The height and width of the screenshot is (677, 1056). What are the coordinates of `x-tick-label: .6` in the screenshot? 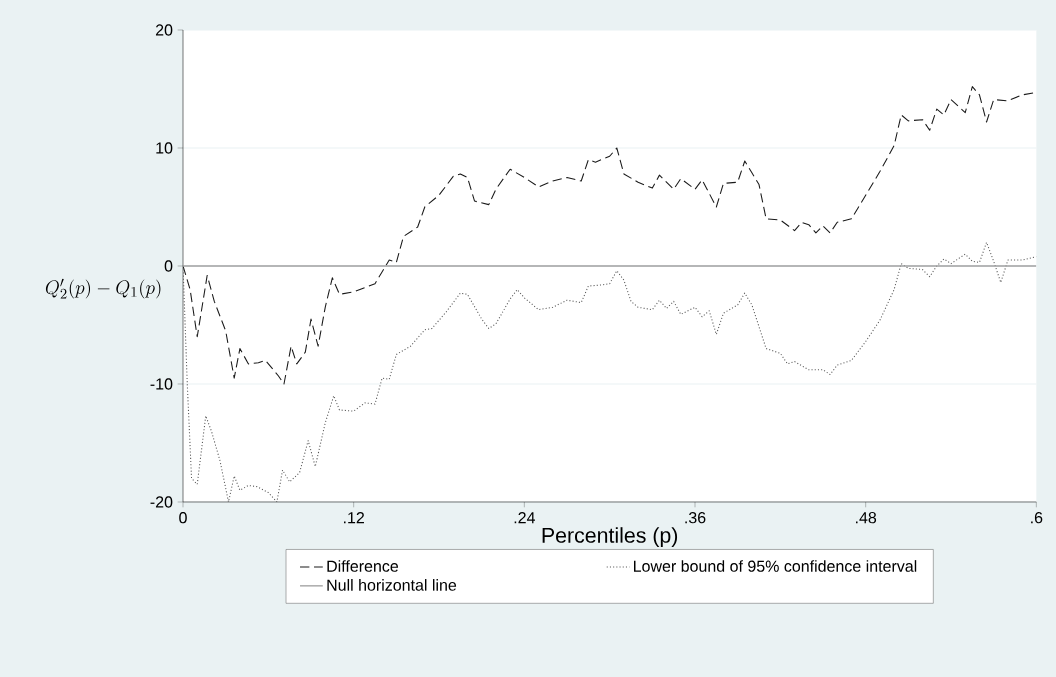 It's located at (1037, 518).